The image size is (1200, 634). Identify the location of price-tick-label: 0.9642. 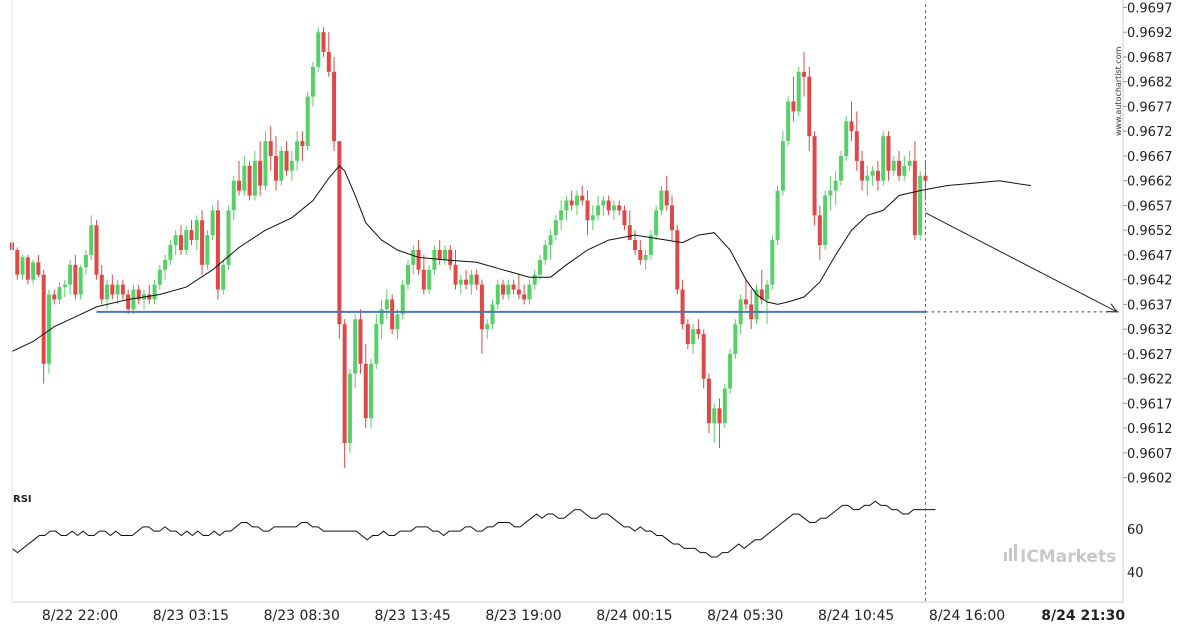
(1150, 281).